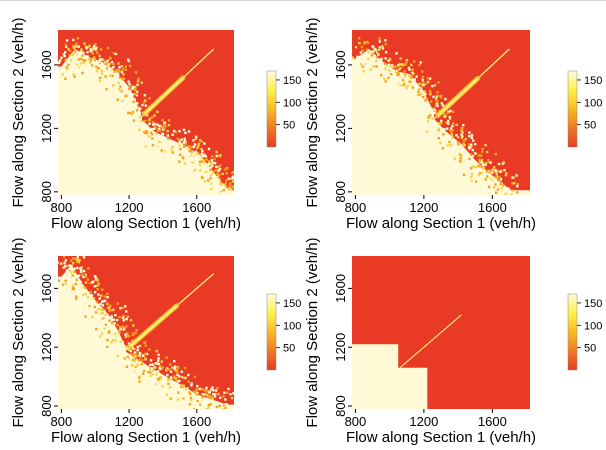 The height and width of the screenshot is (450, 606). I want to click on plot-area, so click(441, 332).